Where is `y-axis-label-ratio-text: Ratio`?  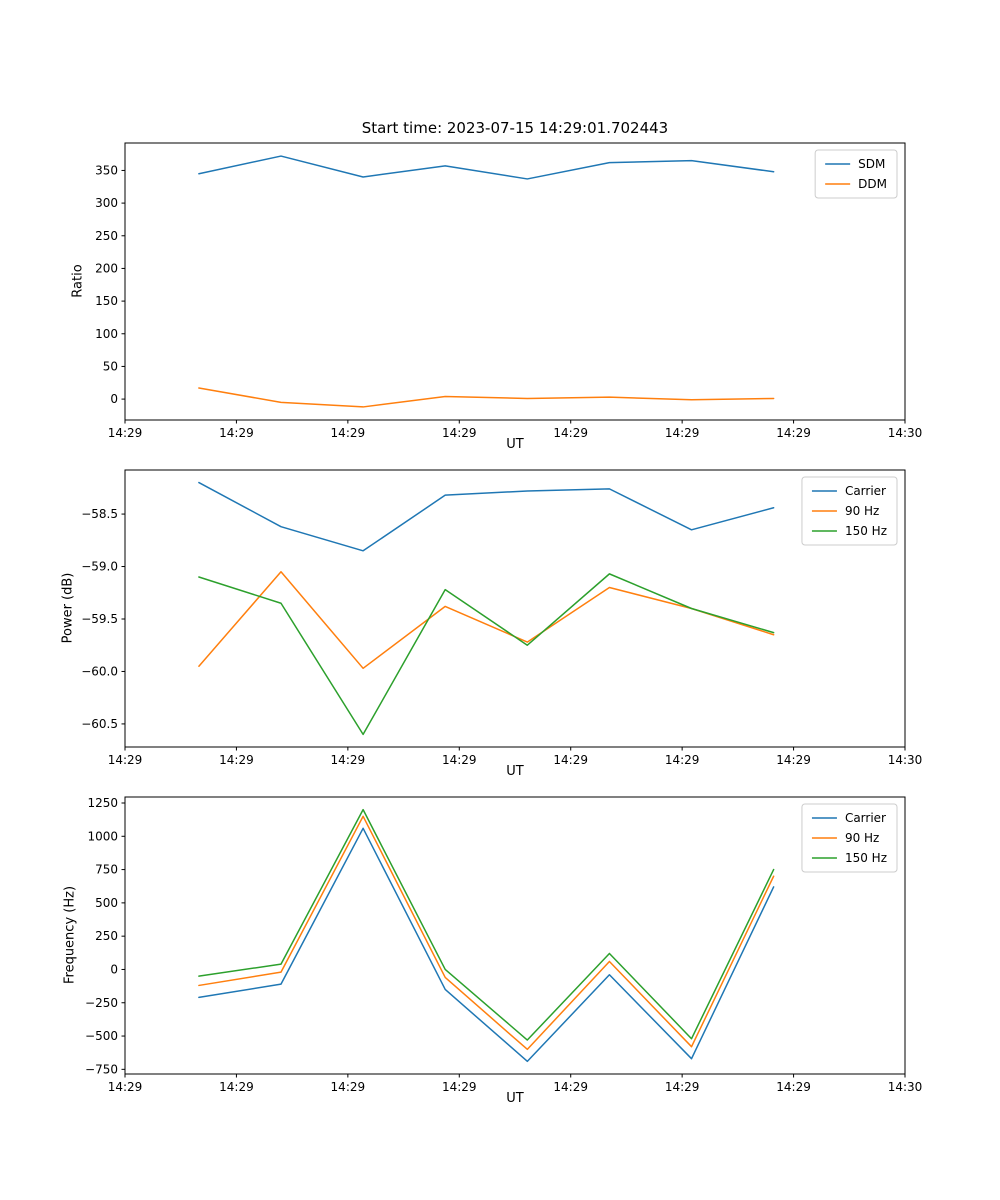 y-axis-label-ratio-text: Ratio is located at coordinates (78, 281).